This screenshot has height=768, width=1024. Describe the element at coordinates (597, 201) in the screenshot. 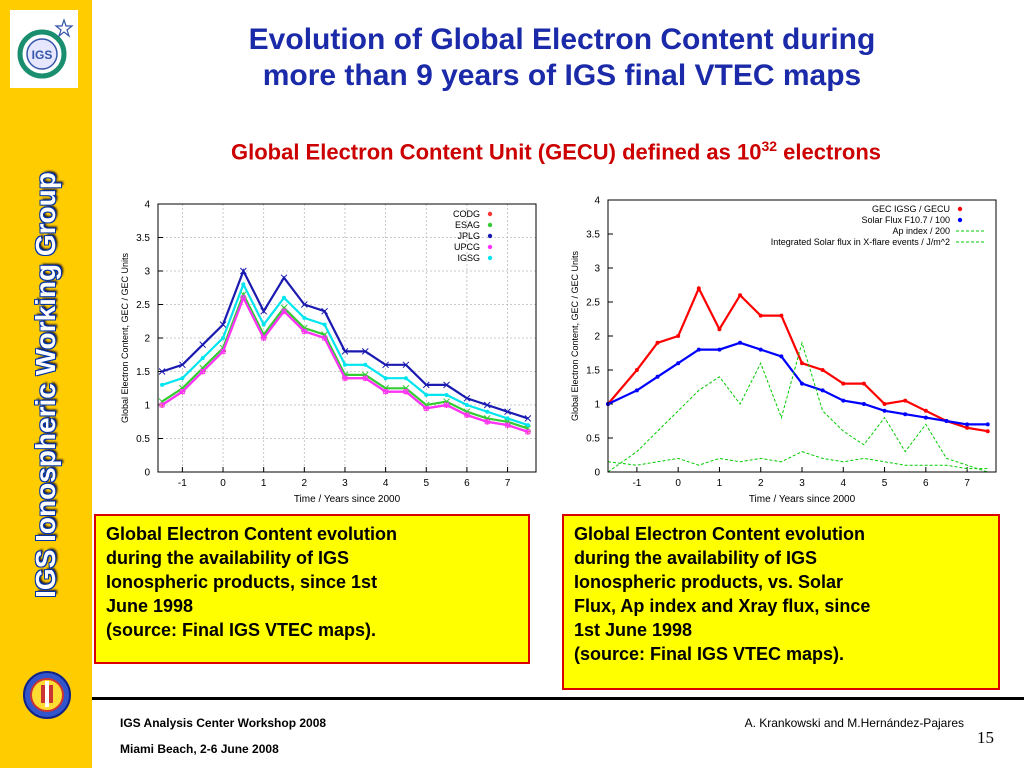

I see `y-tick-label: 4` at that location.